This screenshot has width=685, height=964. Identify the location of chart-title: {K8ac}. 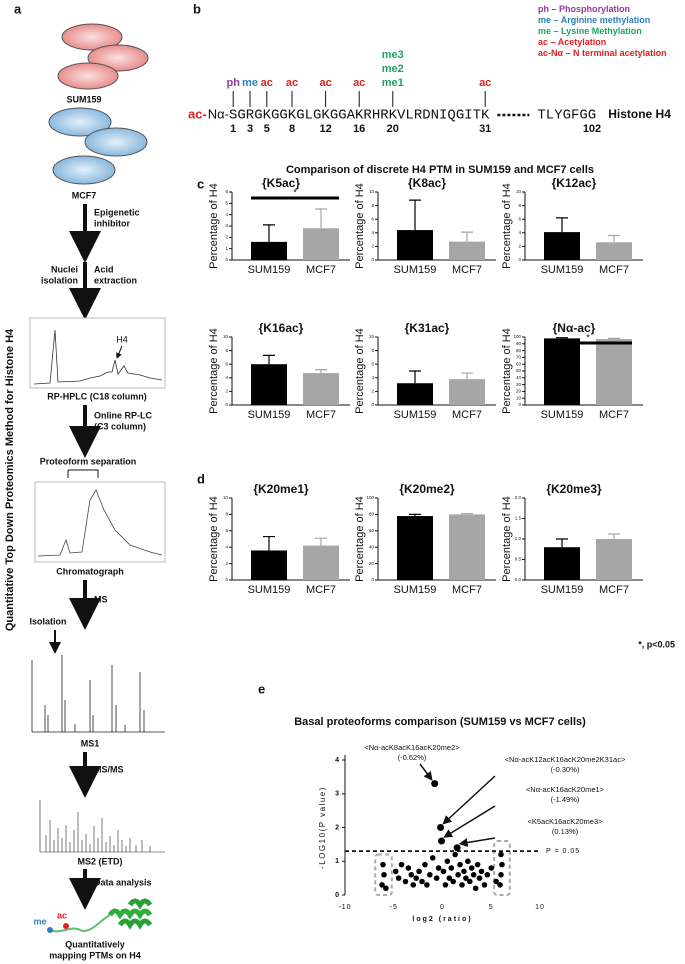
(427, 183).